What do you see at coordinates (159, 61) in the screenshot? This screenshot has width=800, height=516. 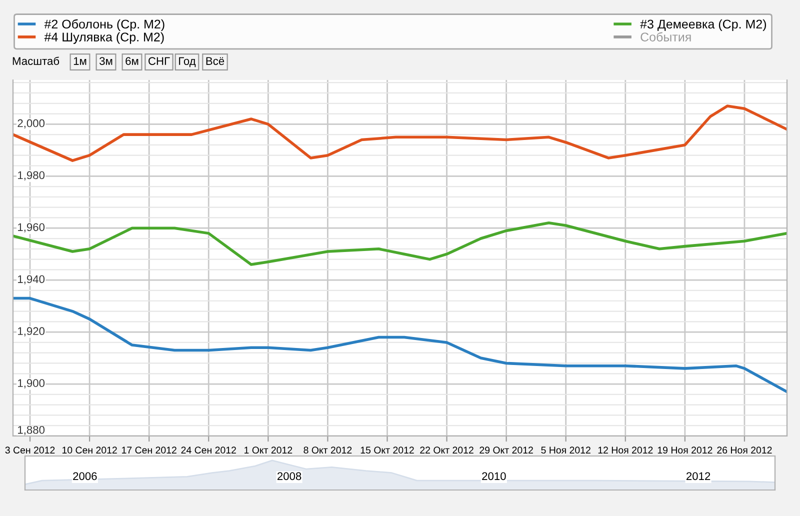 I see `text: СНГ` at bounding box center [159, 61].